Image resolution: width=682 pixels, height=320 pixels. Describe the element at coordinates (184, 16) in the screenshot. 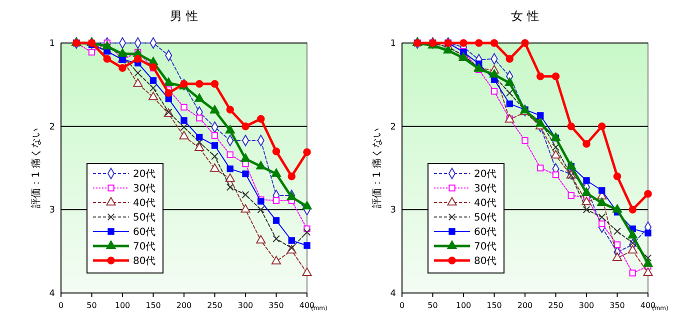

I see `chart-title: 男 性` at that location.